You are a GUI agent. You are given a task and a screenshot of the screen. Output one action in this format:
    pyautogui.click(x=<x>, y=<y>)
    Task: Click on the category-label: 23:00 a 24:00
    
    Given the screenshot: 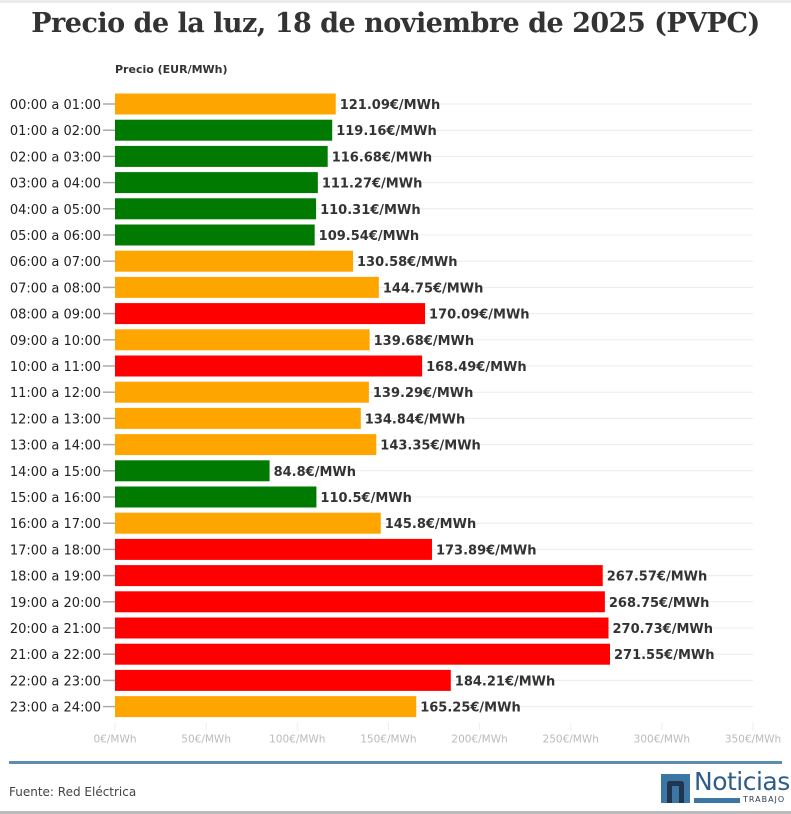 What is the action you would take?
    pyautogui.click(x=55, y=708)
    